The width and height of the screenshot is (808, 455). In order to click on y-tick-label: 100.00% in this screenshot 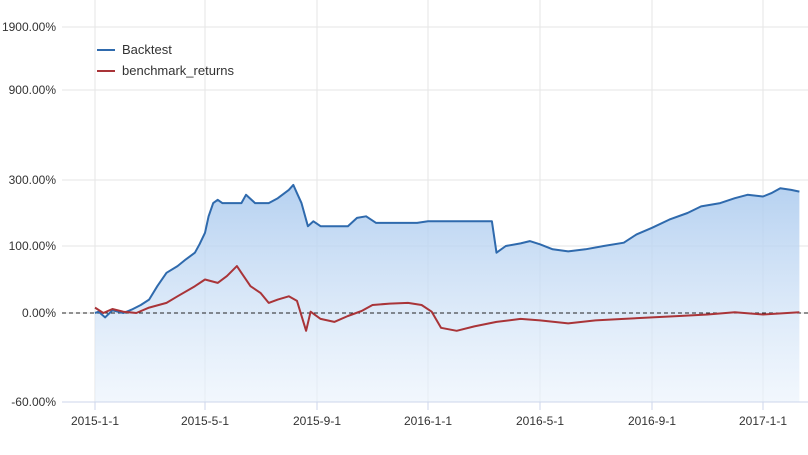, I will do `click(33, 246)`.